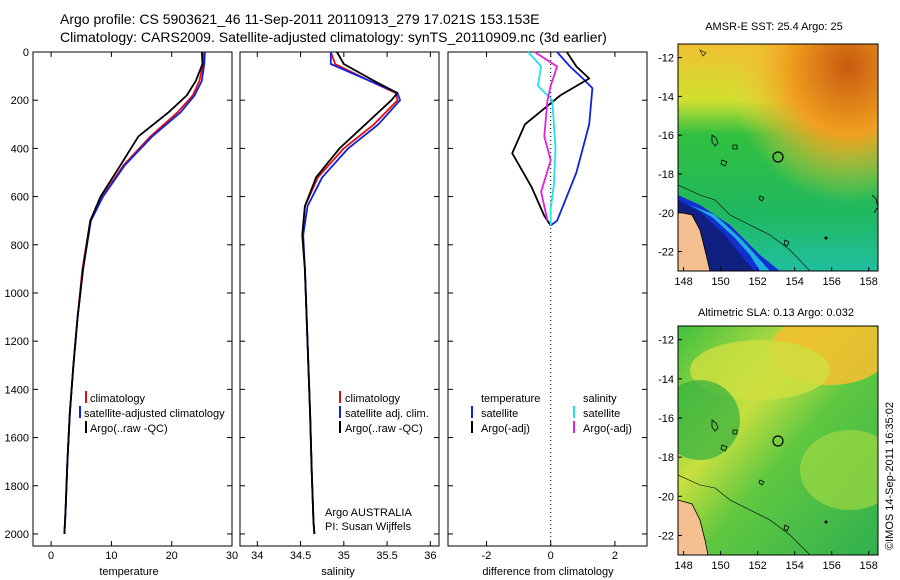  Describe the element at coordinates (368, 513) in the screenshot. I see `annotation-argo-australia: Argo AUSTRALIA` at that location.